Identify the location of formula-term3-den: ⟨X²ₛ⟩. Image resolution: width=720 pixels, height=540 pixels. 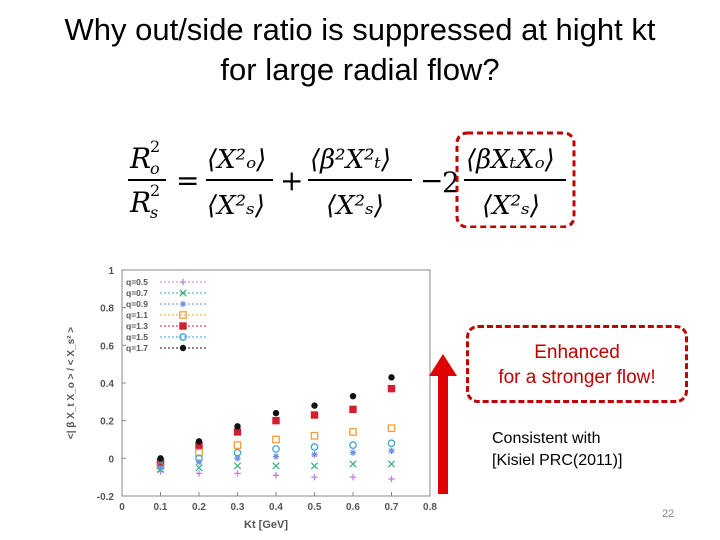
(511, 206).